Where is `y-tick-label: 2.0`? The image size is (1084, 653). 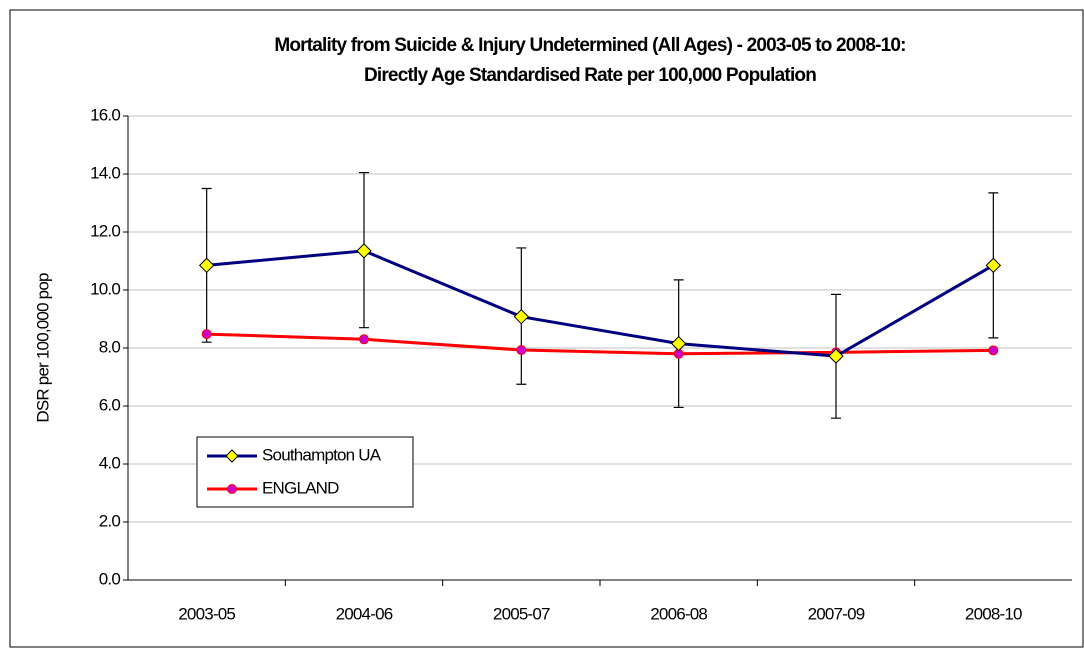 y-tick-label: 2.0 is located at coordinates (110, 520).